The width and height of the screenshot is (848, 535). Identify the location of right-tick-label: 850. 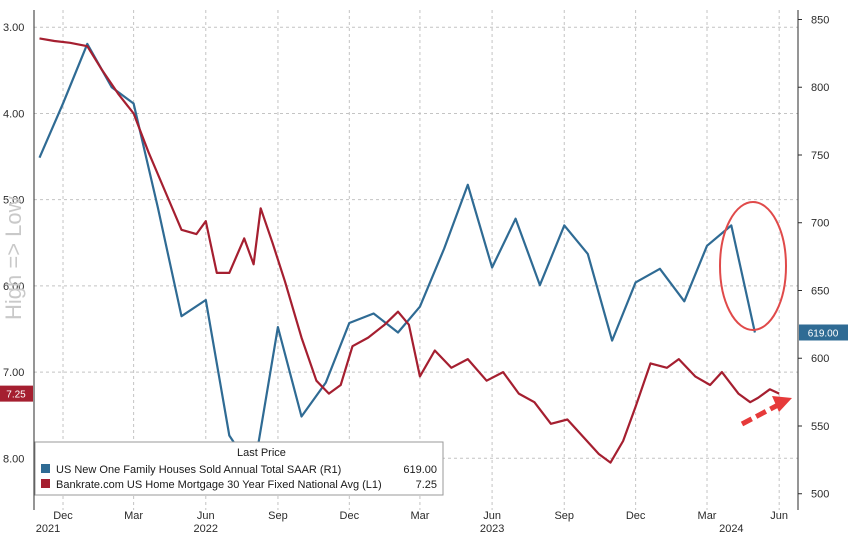
(820, 20).